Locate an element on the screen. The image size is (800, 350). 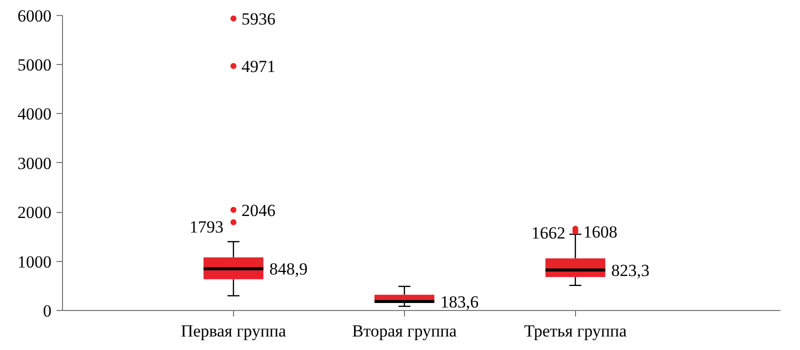
annotation: 823,3 is located at coordinates (630, 270).